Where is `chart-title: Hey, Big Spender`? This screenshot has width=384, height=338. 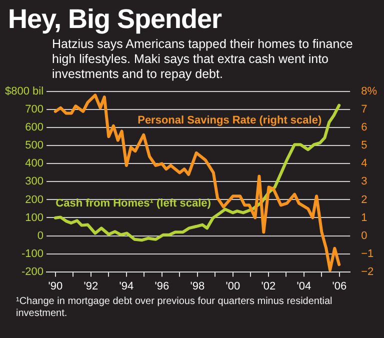
chart-title: Hey, Big Spender is located at coordinates (115, 19).